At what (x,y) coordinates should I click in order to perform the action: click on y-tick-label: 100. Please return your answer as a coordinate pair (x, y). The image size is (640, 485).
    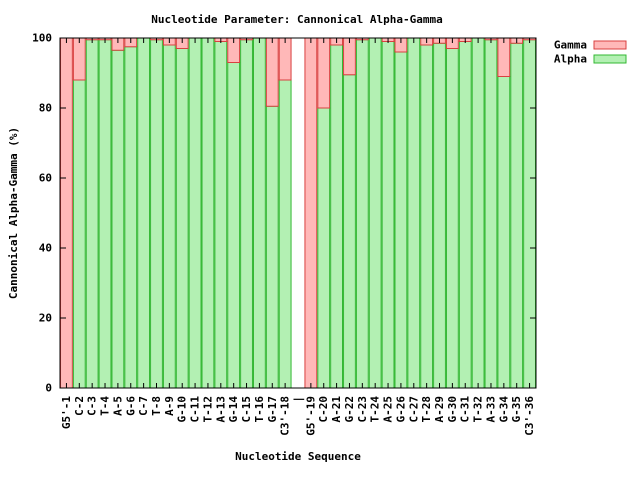
    Looking at the image, I should click on (42, 38).